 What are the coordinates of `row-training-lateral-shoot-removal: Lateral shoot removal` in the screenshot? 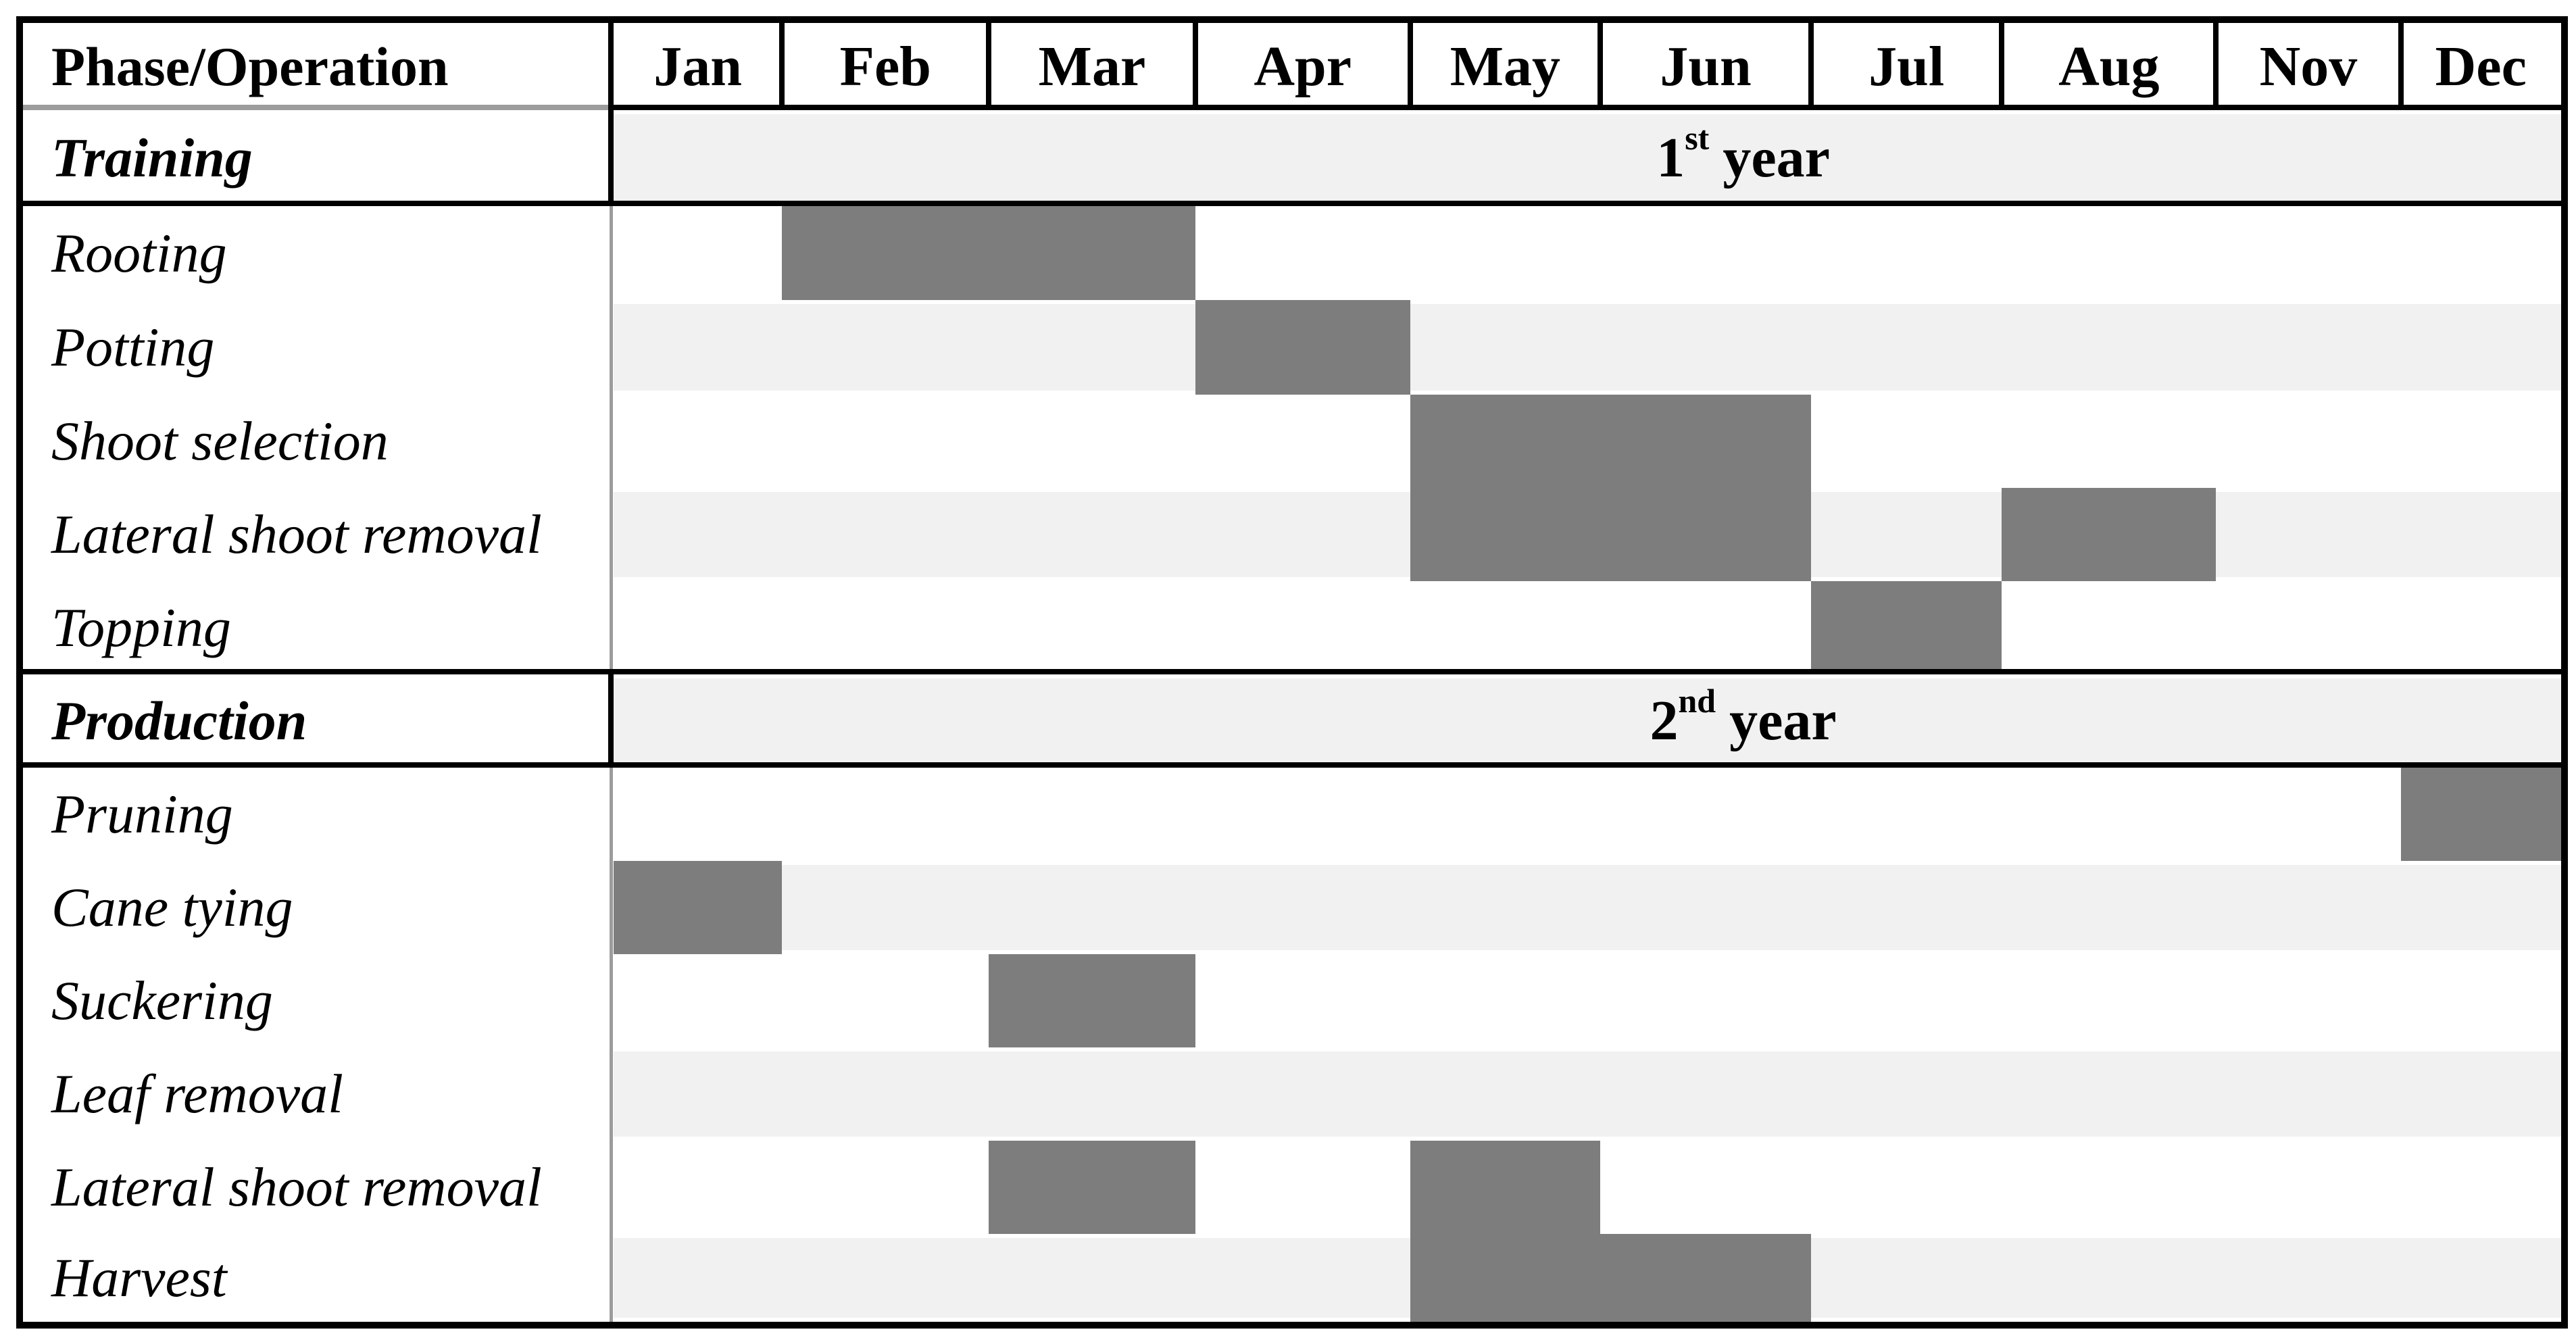 It's located at (1292, 534).